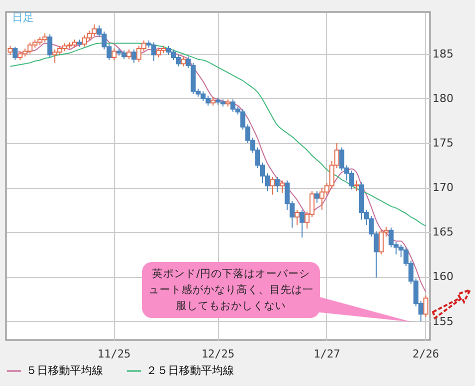  Describe the element at coordinates (190, 370) in the screenshot. I see `legend-label: ２５日移動平均線` at that location.